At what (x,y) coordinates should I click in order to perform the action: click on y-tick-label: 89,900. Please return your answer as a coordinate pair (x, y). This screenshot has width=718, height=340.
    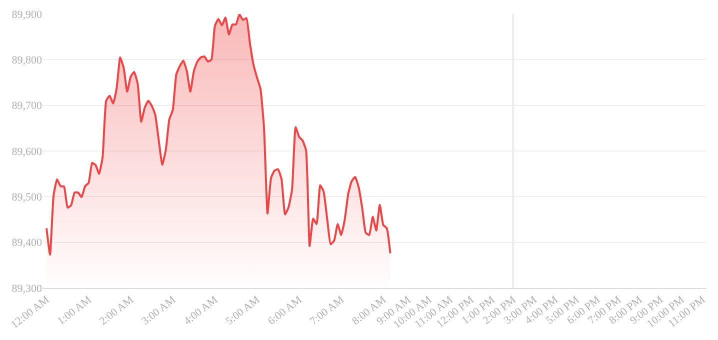
    Looking at the image, I should click on (27, 14).